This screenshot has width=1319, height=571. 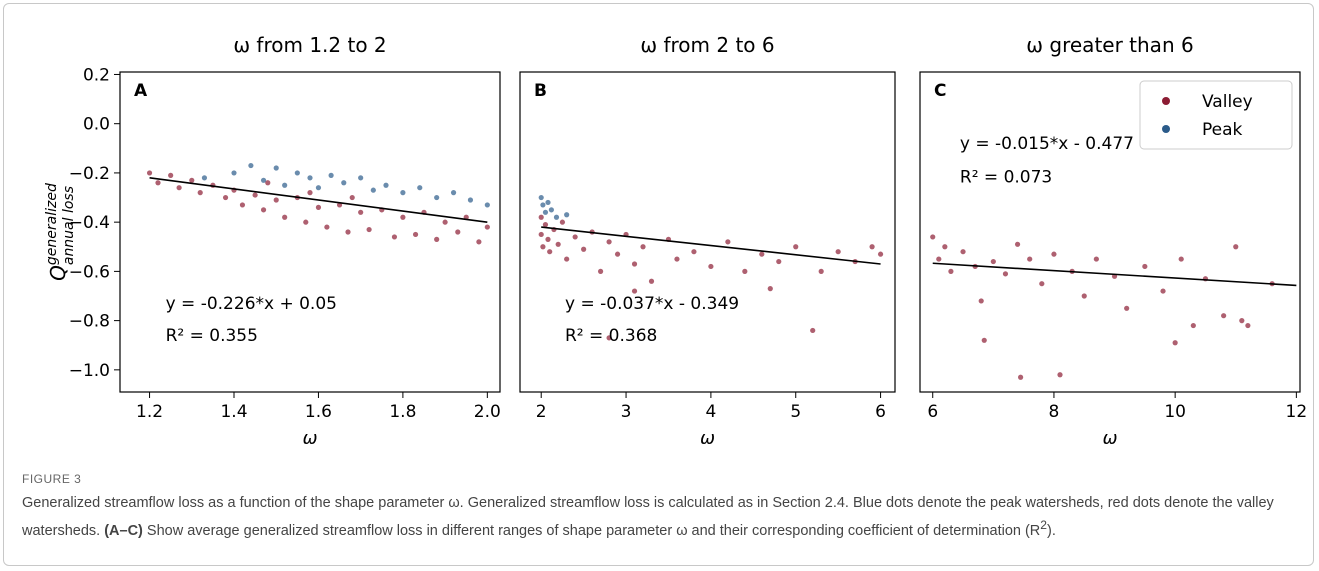 I want to click on panel-label: A, so click(x=141, y=91).